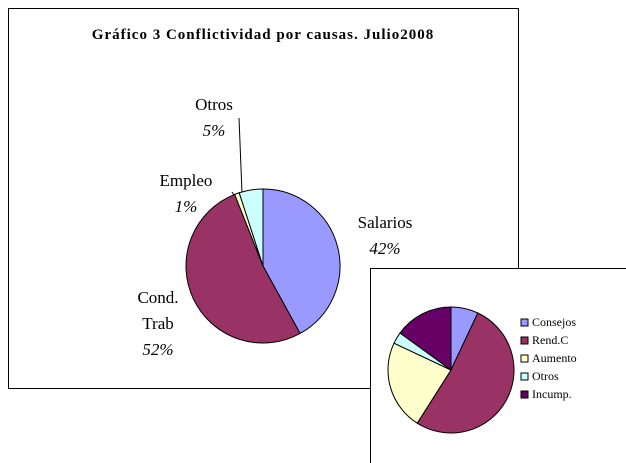 This screenshot has width=626, height=463. What do you see at coordinates (554, 322) in the screenshot?
I see `legend-label: Consejos` at bounding box center [554, 322].